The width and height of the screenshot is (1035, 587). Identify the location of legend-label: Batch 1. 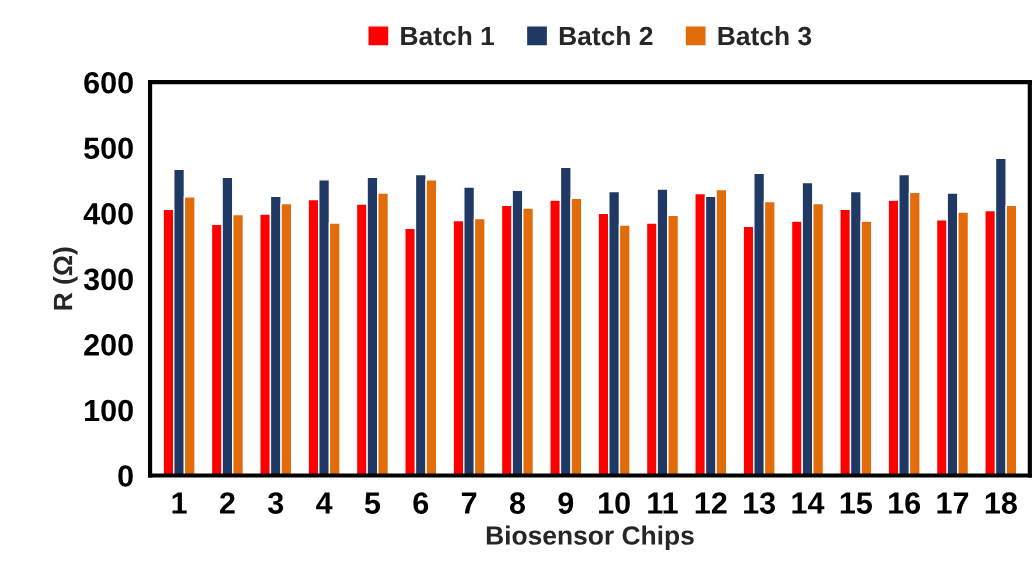
(448, 35).